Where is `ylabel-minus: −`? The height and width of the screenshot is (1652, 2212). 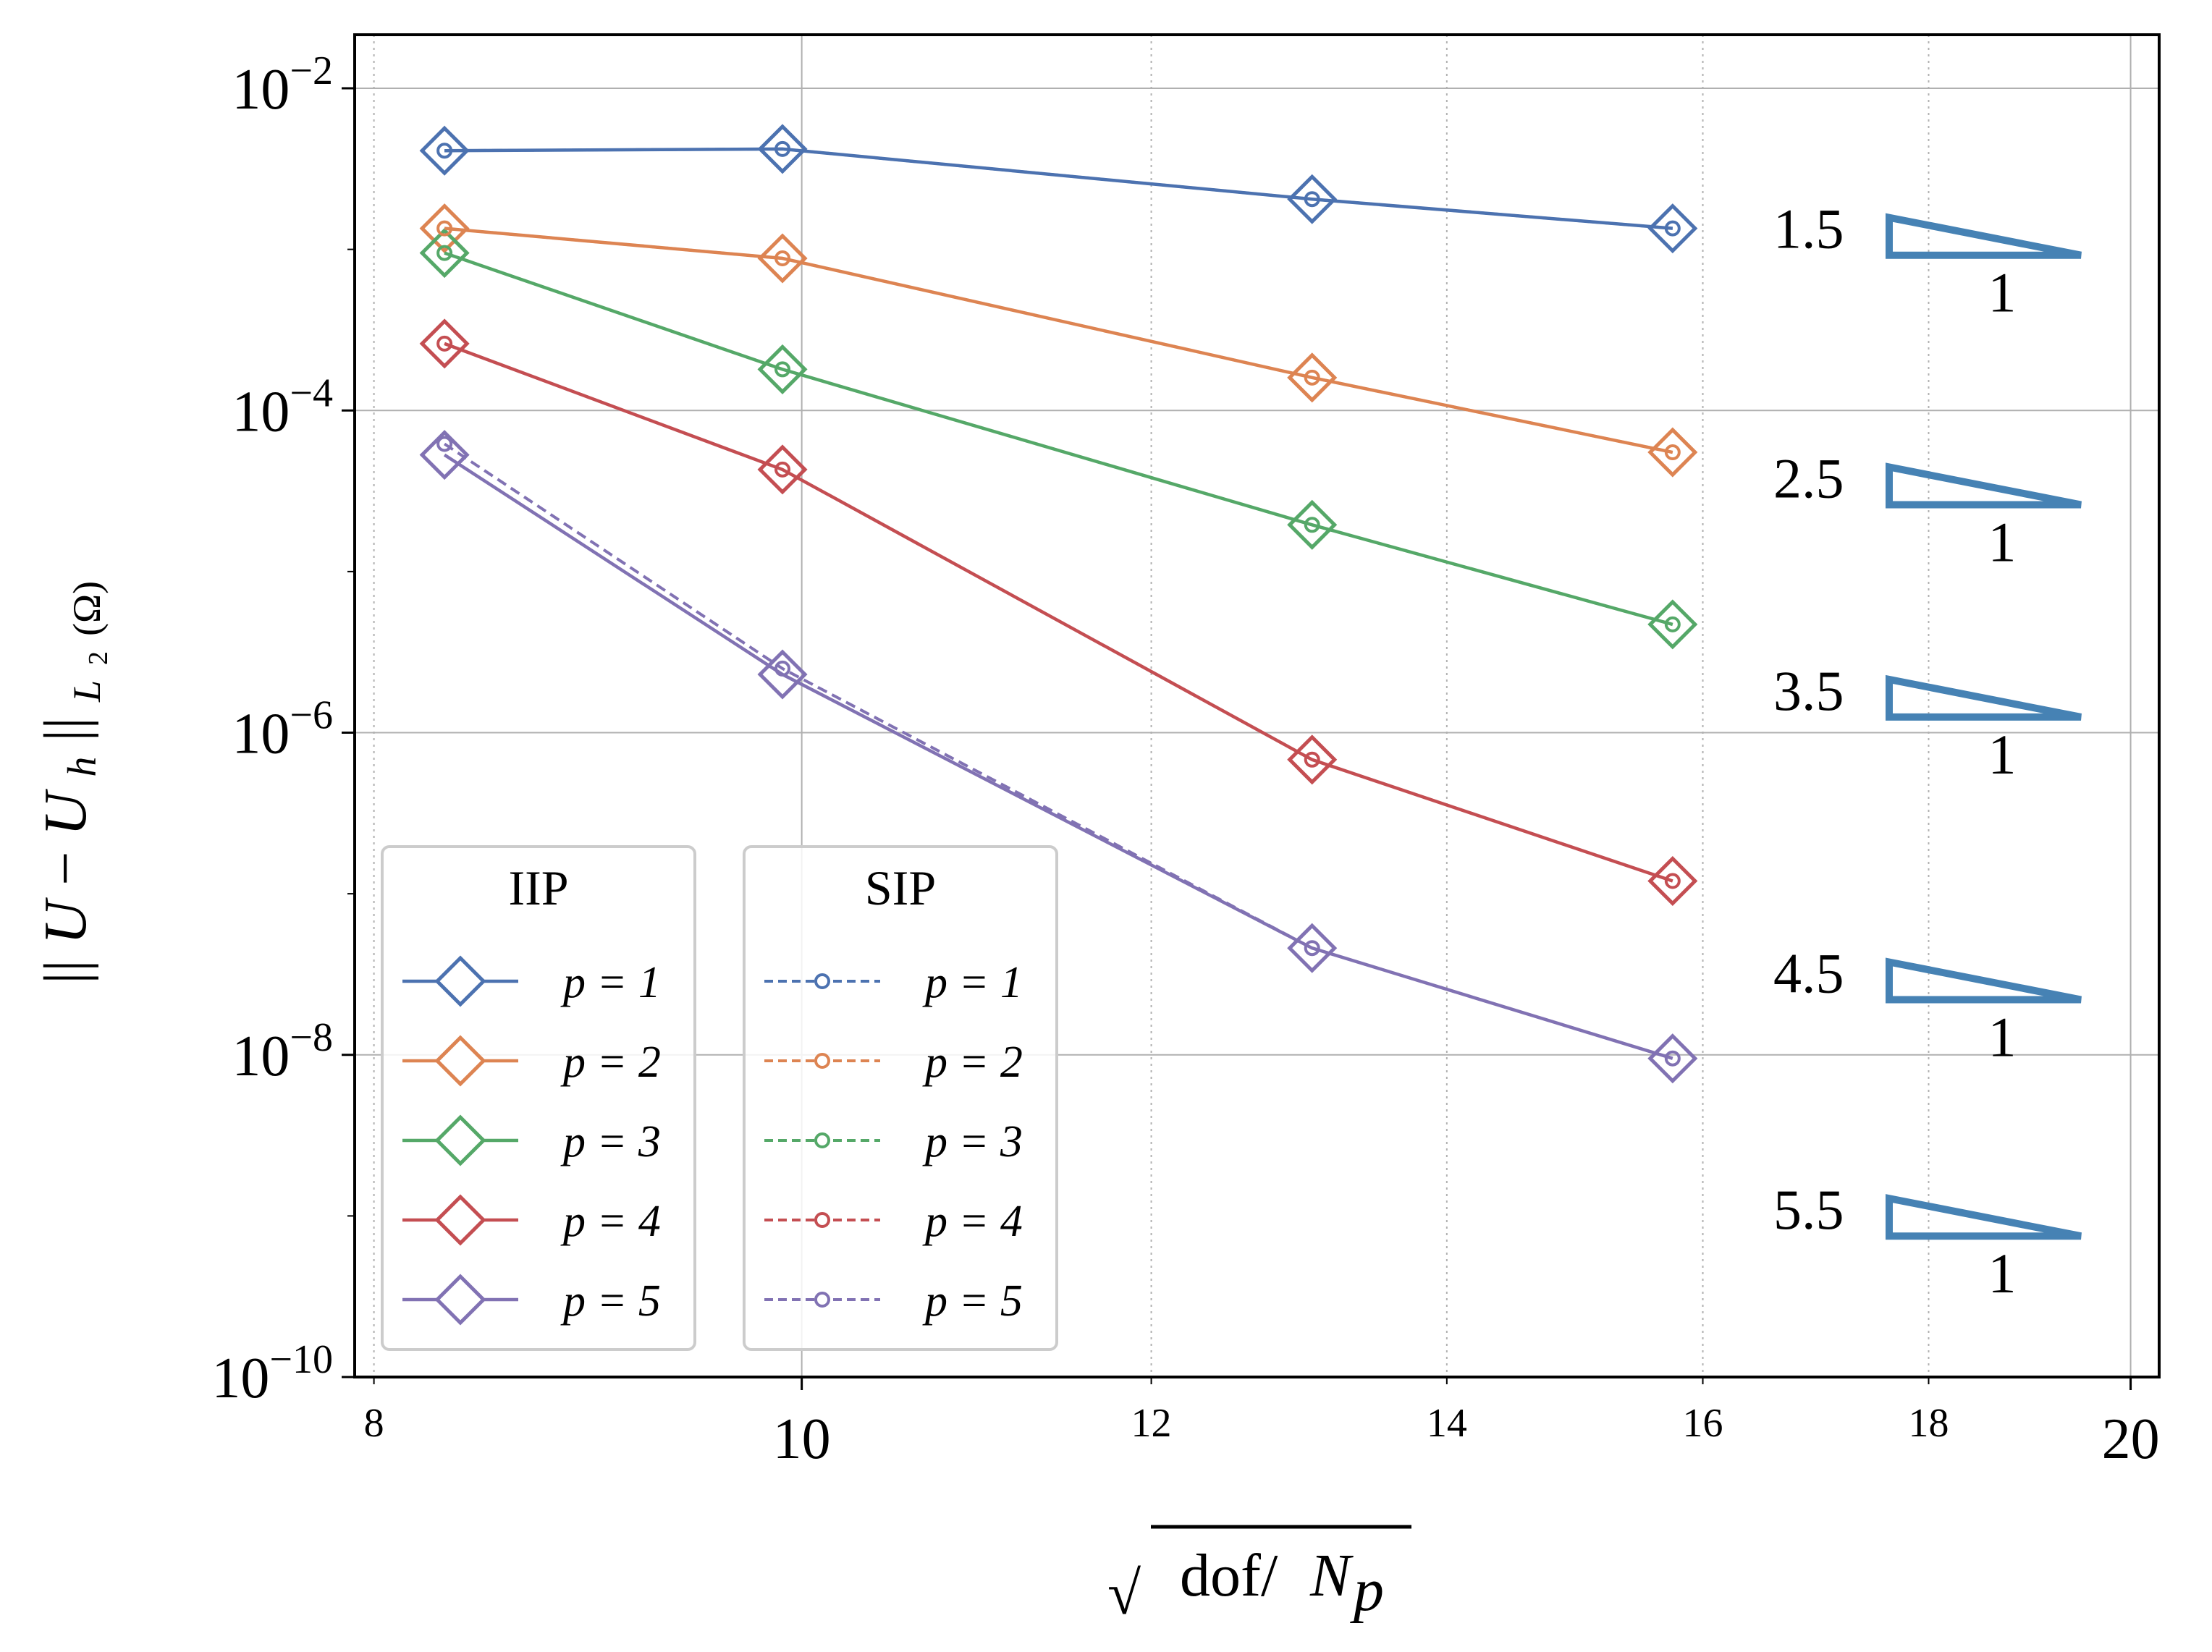 ylabel-minus: − is located at coordinates (65, 860).